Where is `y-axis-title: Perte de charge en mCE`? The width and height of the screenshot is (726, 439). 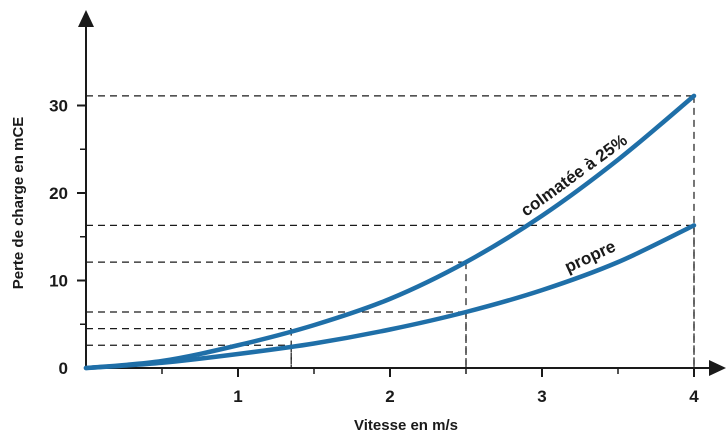
y-axis-title: Perte de charge en mCE is located at coordinates (18, 203).